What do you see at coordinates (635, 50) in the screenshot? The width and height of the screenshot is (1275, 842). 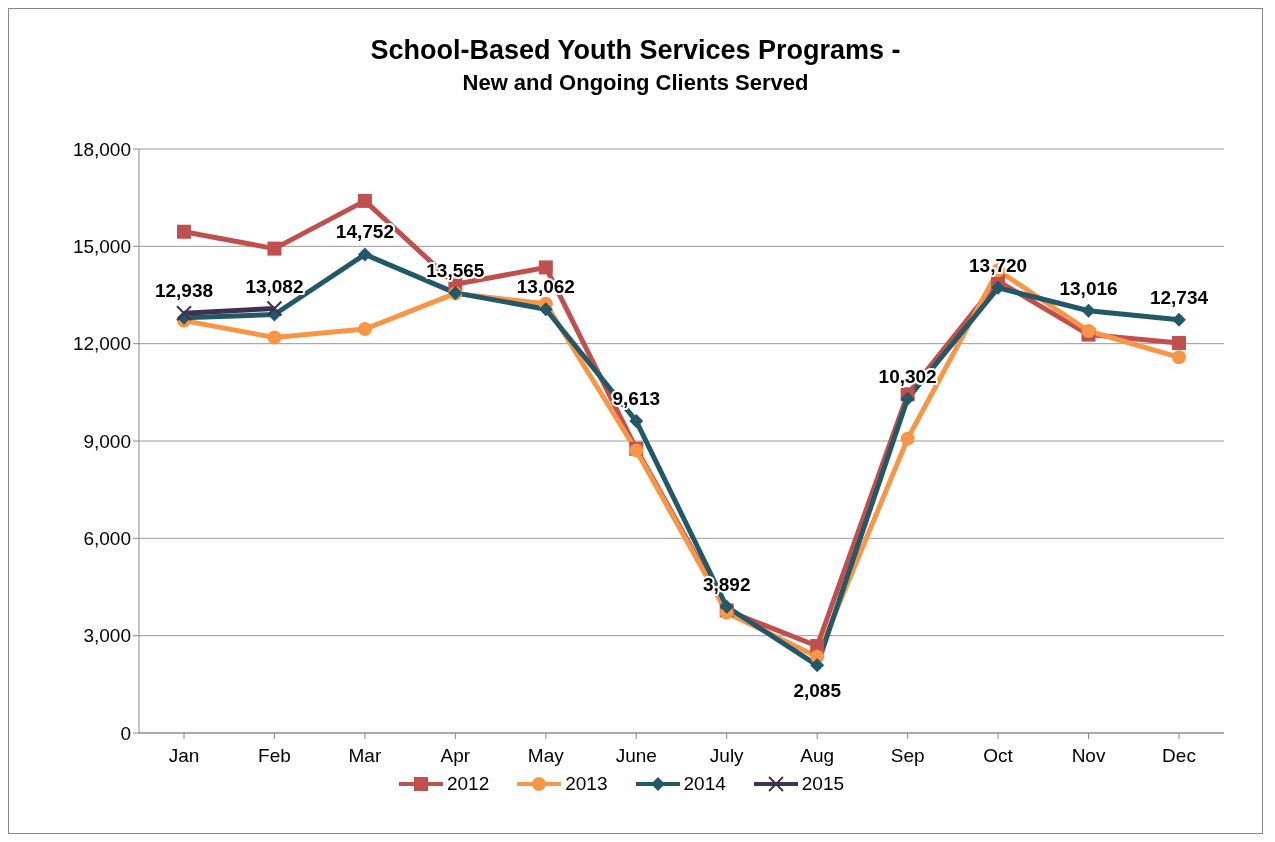 I see `chart-title: School-Based Youth Services Programs -` at bounding box center [635, 50].